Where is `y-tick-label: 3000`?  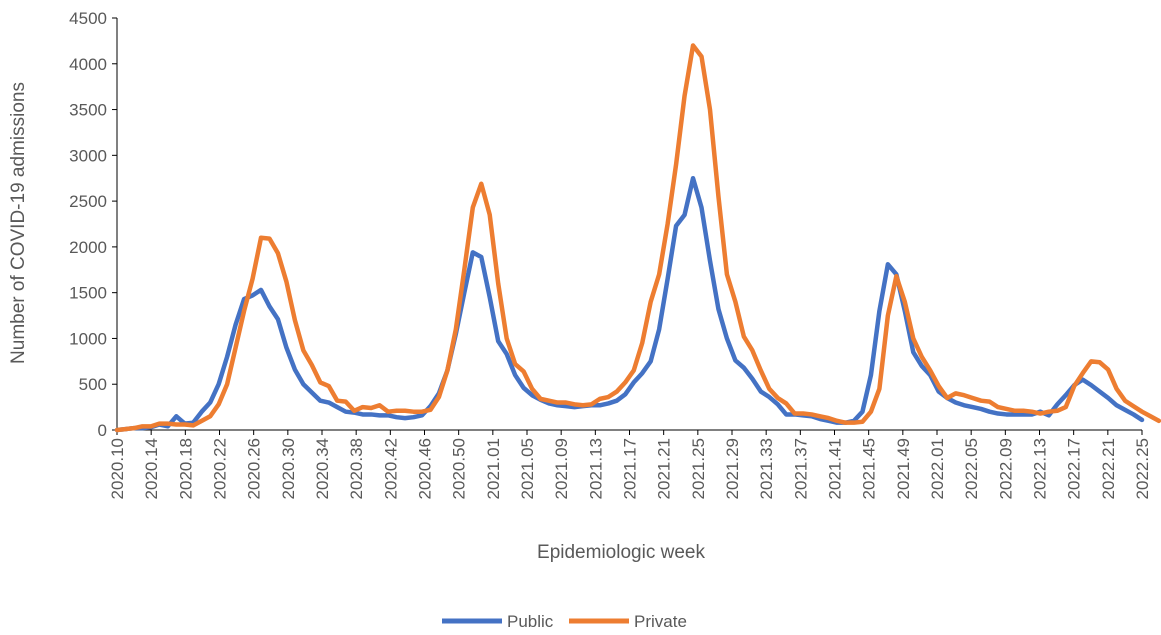
y-tick-label: 3000 is located at coordinates (88, 155).